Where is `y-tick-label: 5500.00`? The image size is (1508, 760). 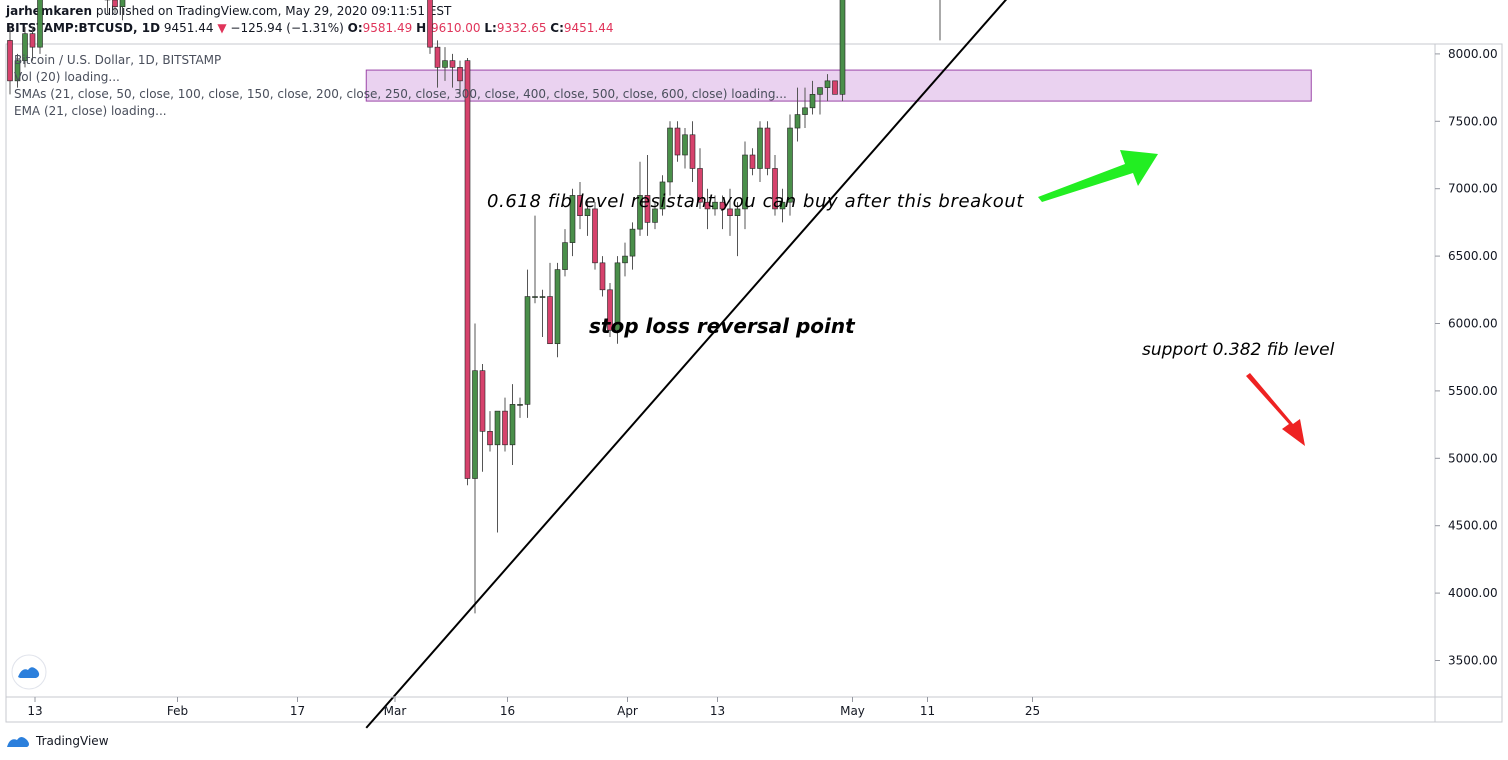 y-tick-label: 5500.00 is located at coordinates (1473, 391).